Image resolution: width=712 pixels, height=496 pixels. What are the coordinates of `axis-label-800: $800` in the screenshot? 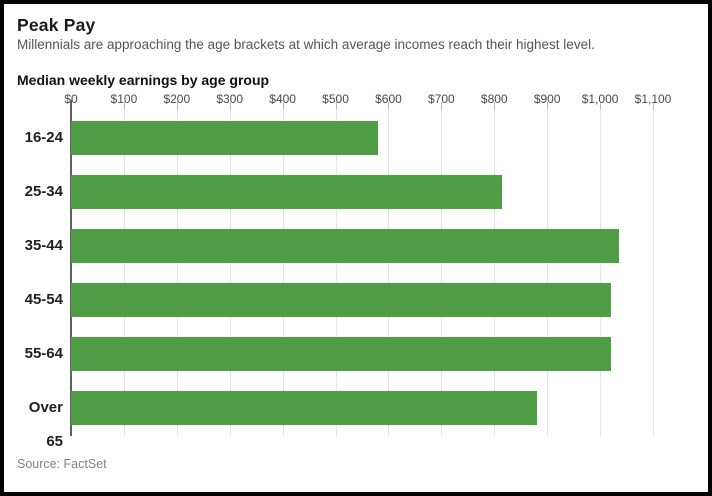 It's located at (494, 99).